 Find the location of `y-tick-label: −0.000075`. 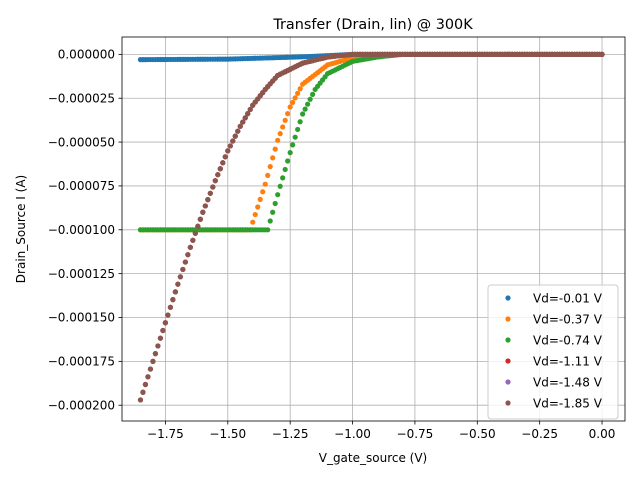

y-tick-label: −0.000075 is located at coordinates (81, 186).